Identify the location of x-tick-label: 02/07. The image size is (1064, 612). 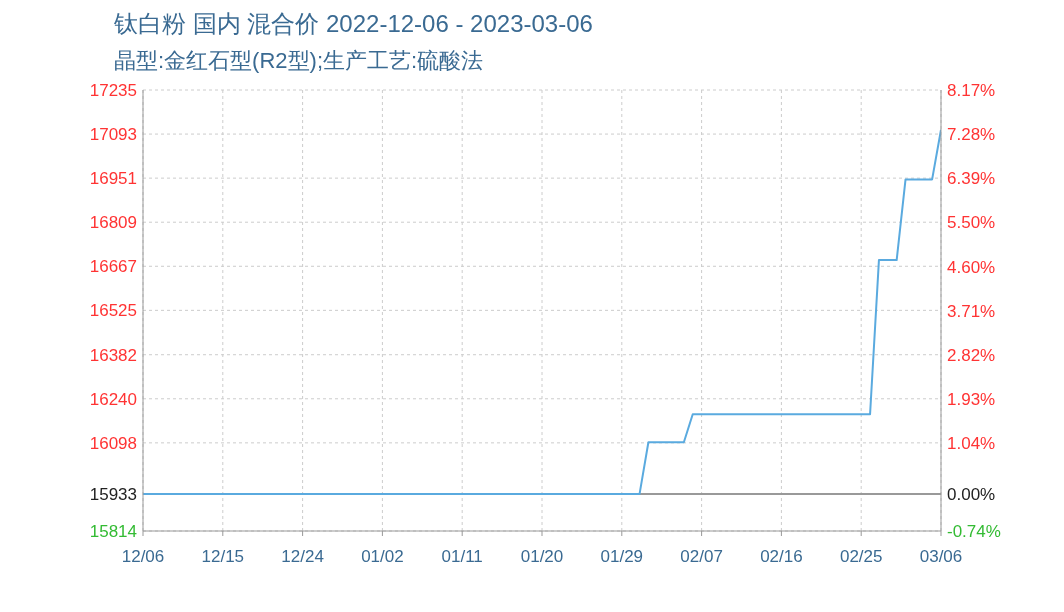
(701, 557).